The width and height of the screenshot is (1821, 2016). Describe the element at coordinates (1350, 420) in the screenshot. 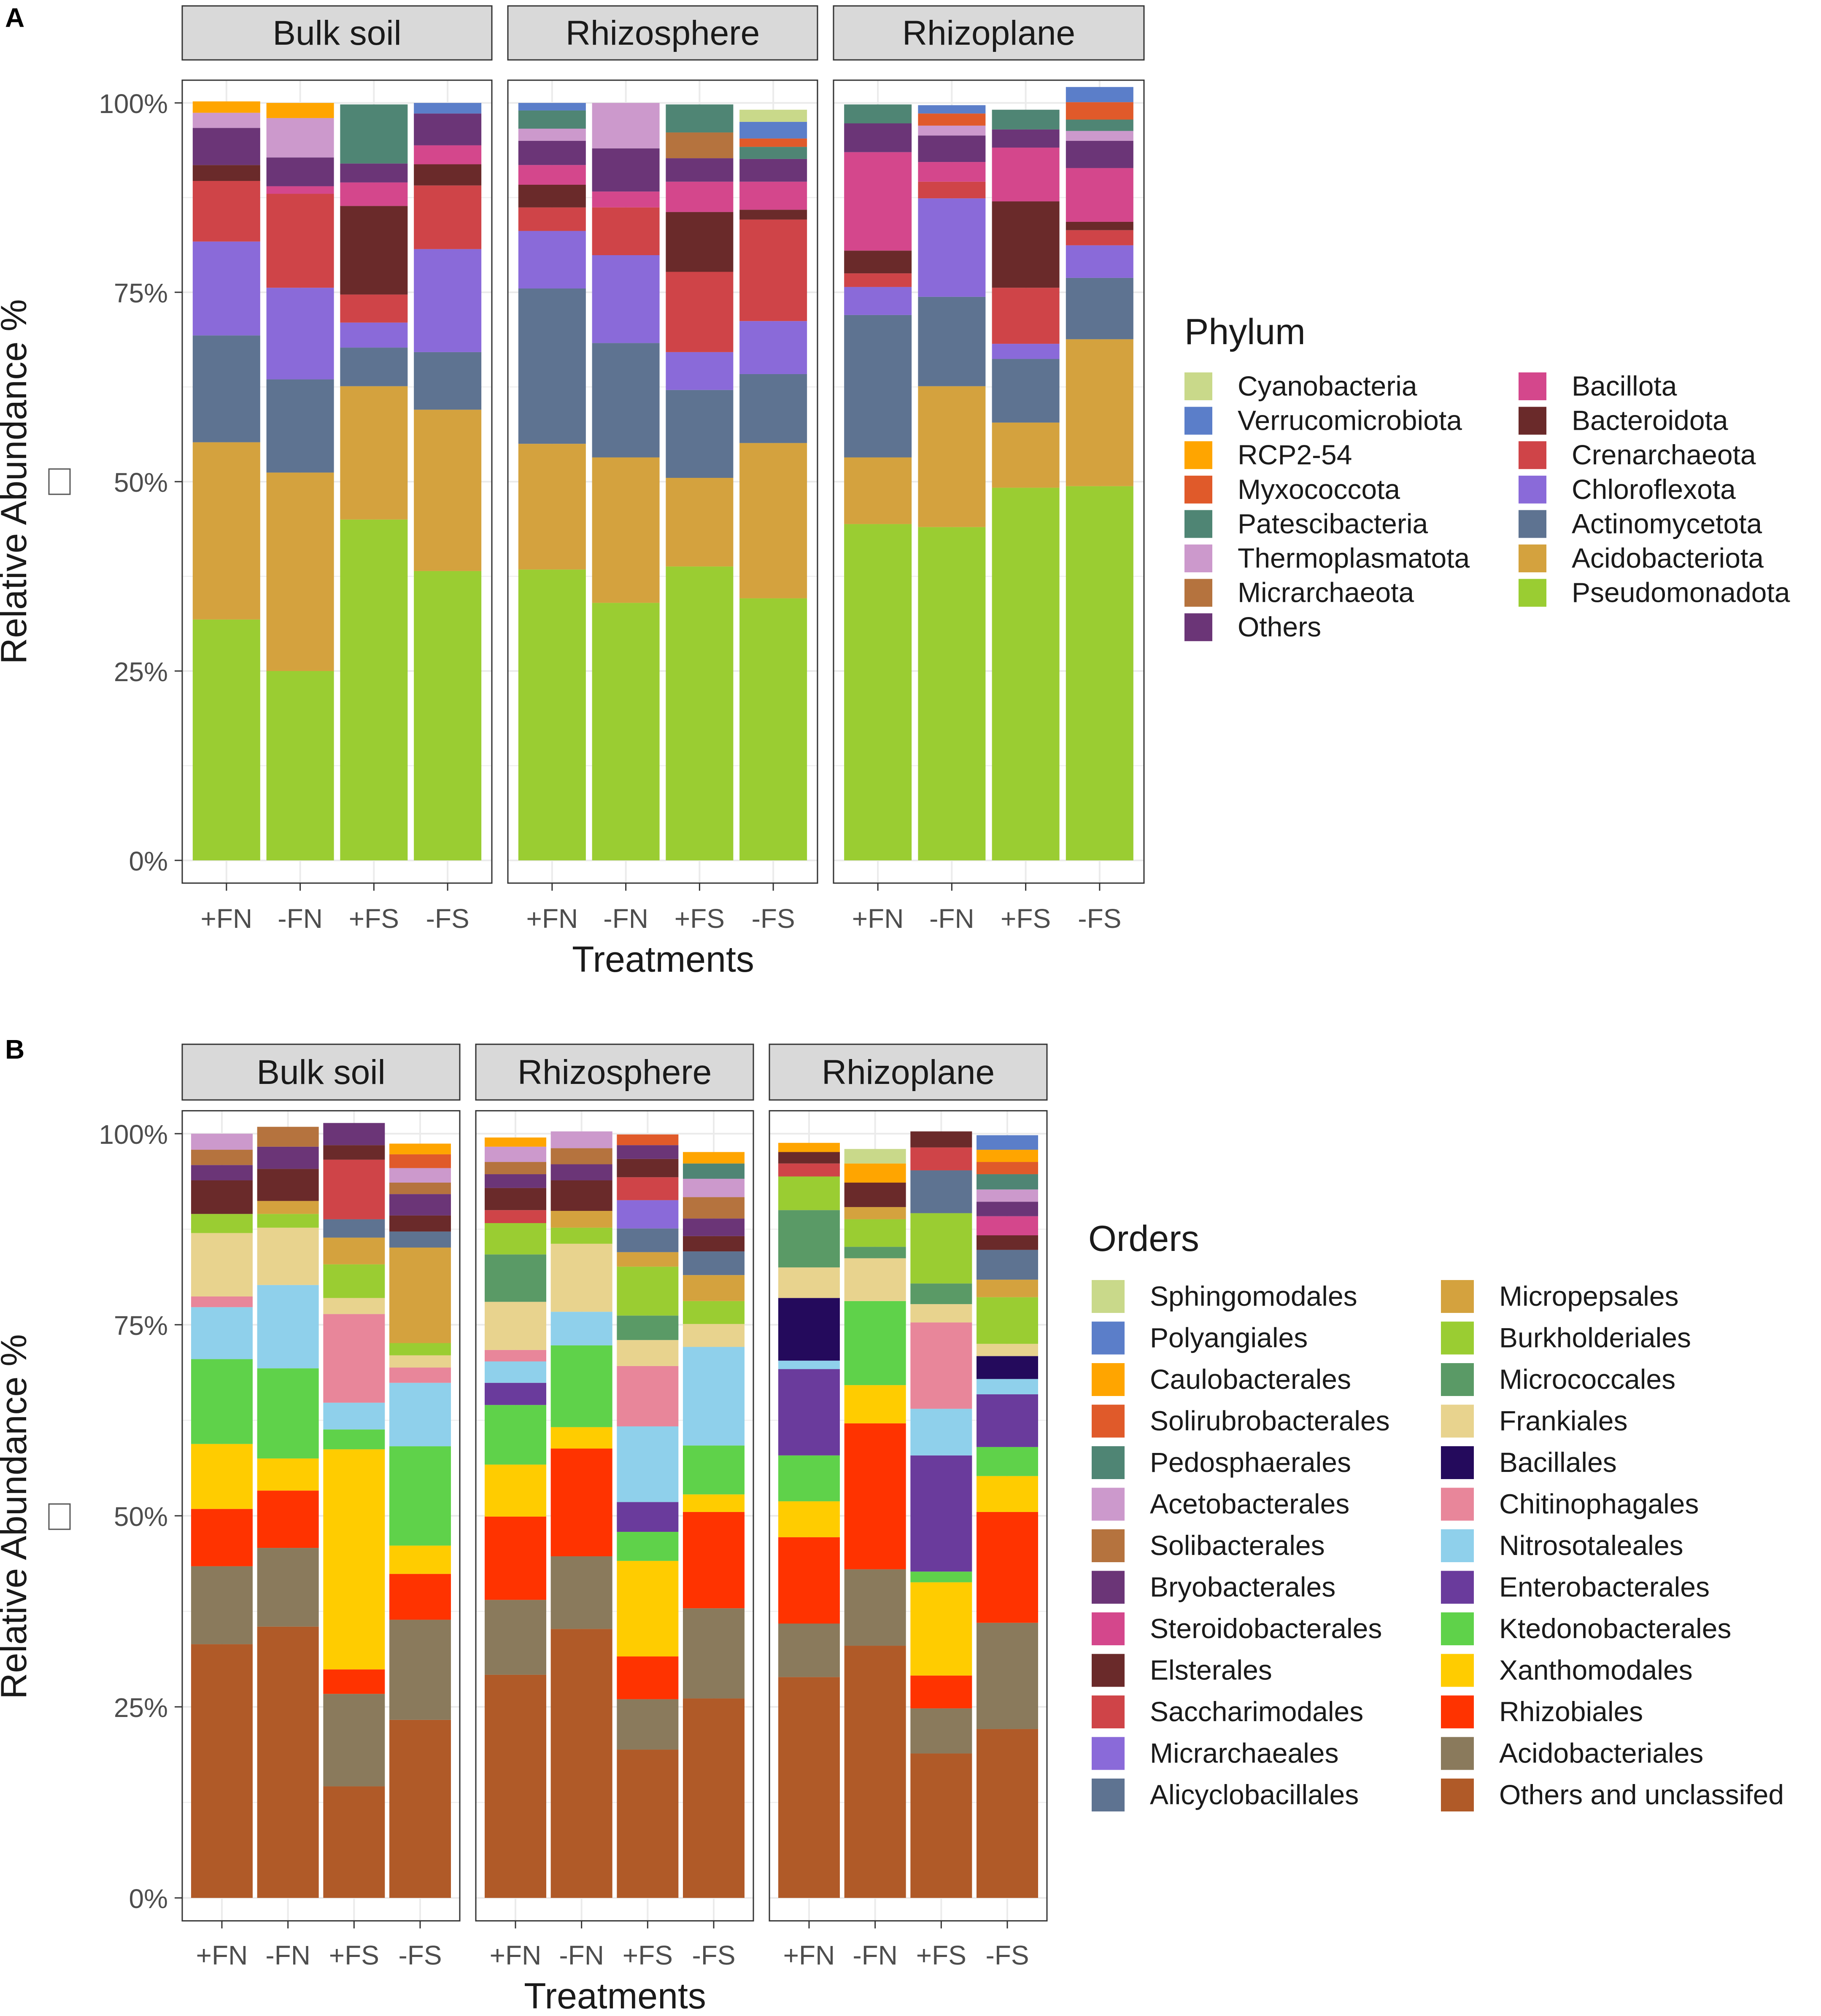

I see `legend-label-verrucomicrobiota: Verrucomicrobiota` at that location.